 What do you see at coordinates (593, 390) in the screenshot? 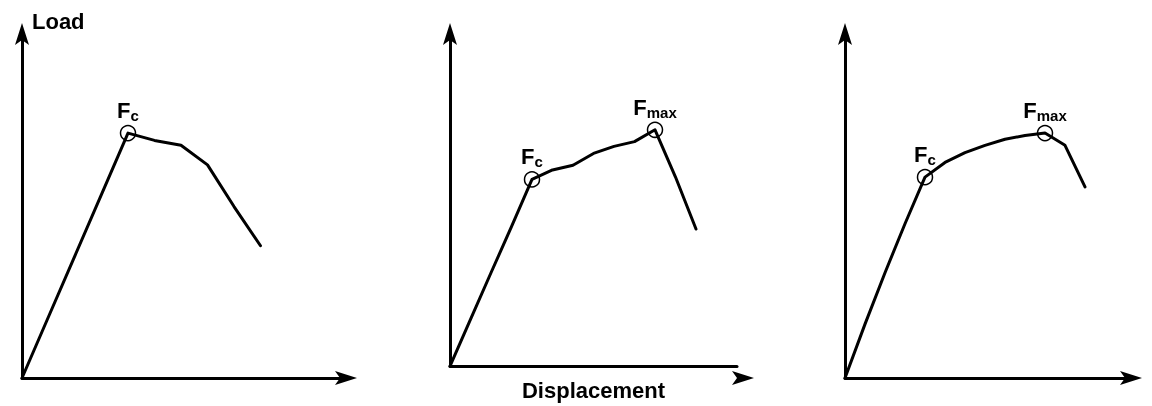
I see `x-axis-title: Displacement` at bounding box center [593, 390].